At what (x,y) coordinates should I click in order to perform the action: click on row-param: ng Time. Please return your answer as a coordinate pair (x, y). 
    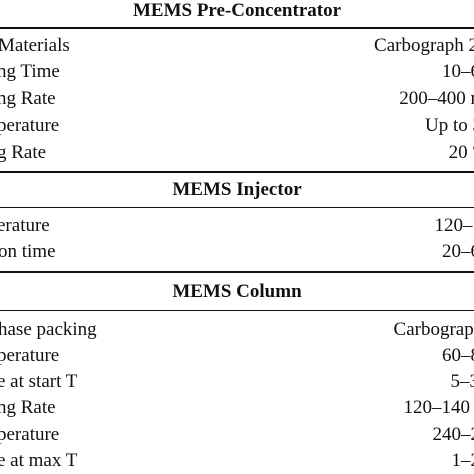
    Looking at the image, I should click on (30, 71).